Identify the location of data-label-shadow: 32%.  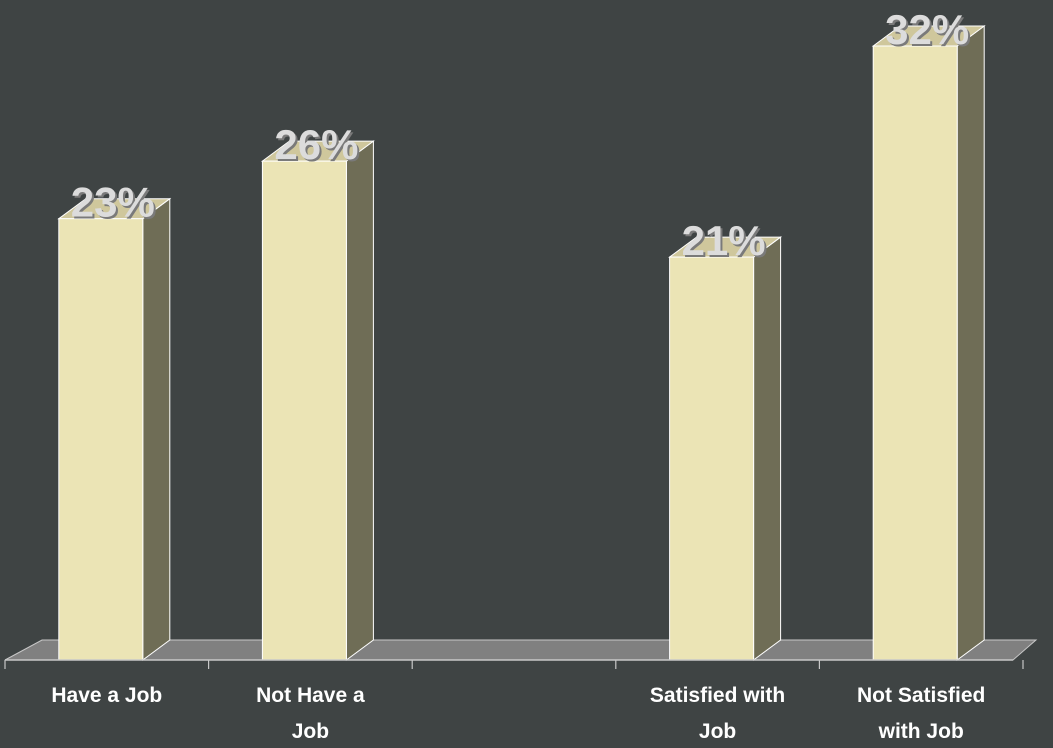
(929, 31).